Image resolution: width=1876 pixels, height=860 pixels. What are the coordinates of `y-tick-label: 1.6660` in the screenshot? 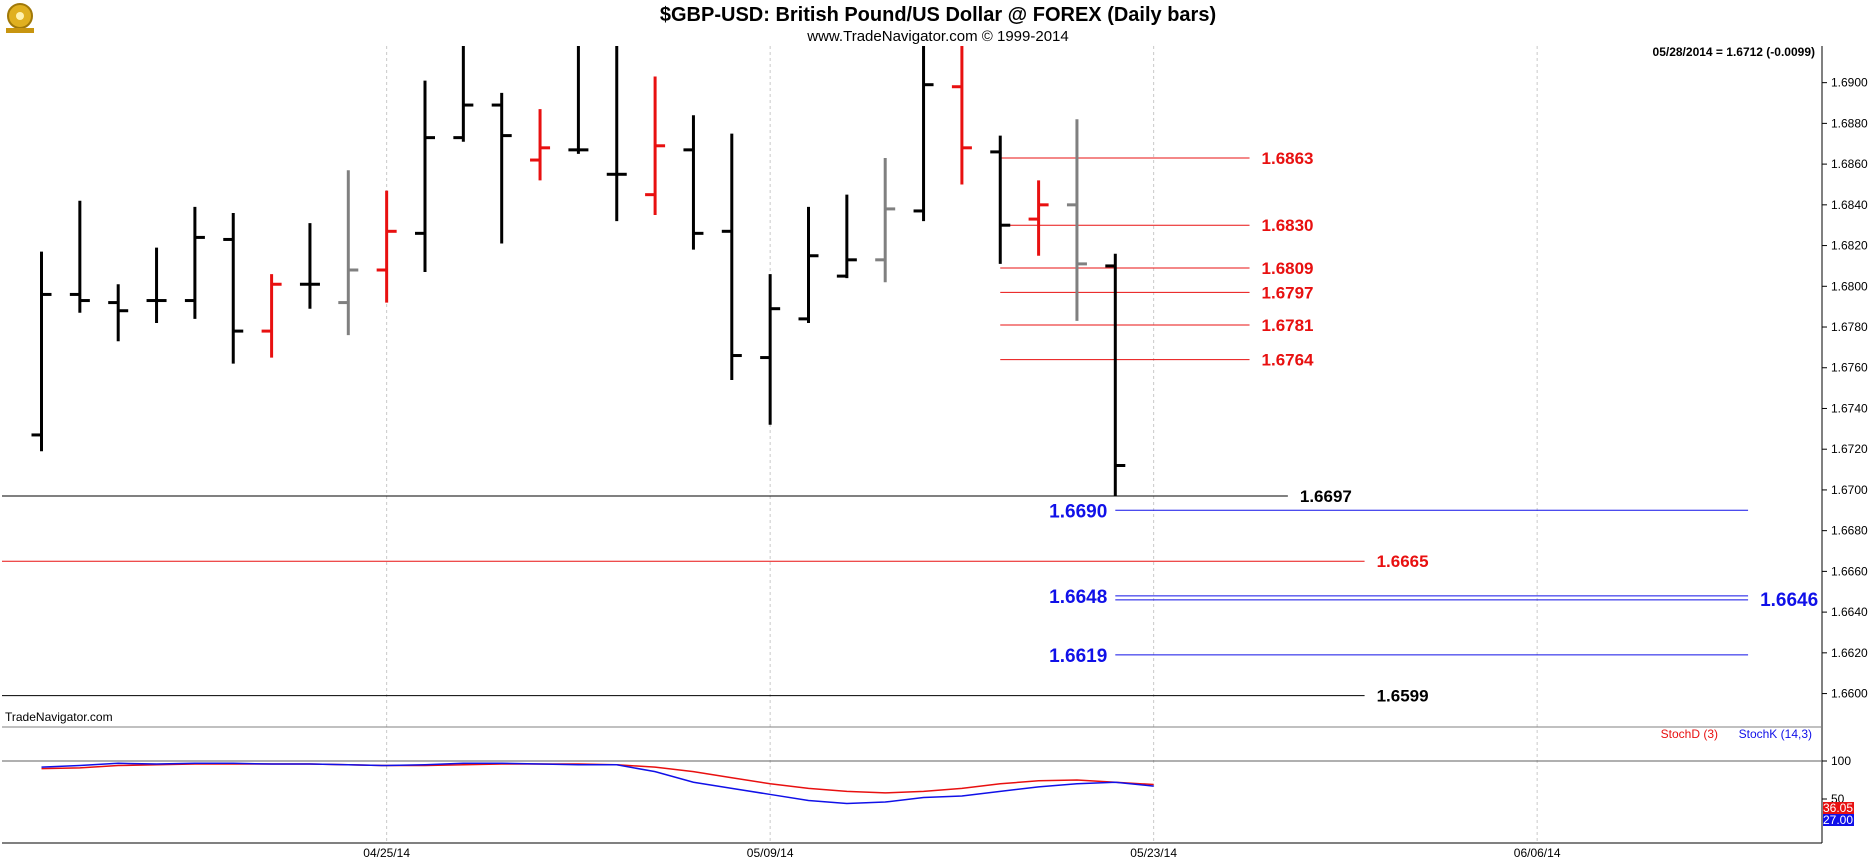 It's located at (1849, 571).